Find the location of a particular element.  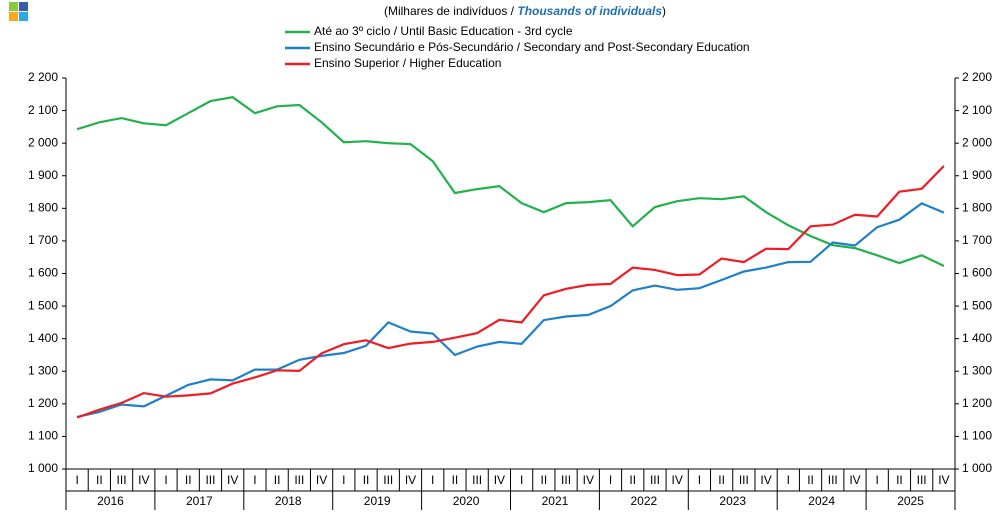

y-tick-label-right: 1 200 is located at coordinates (977, 403).